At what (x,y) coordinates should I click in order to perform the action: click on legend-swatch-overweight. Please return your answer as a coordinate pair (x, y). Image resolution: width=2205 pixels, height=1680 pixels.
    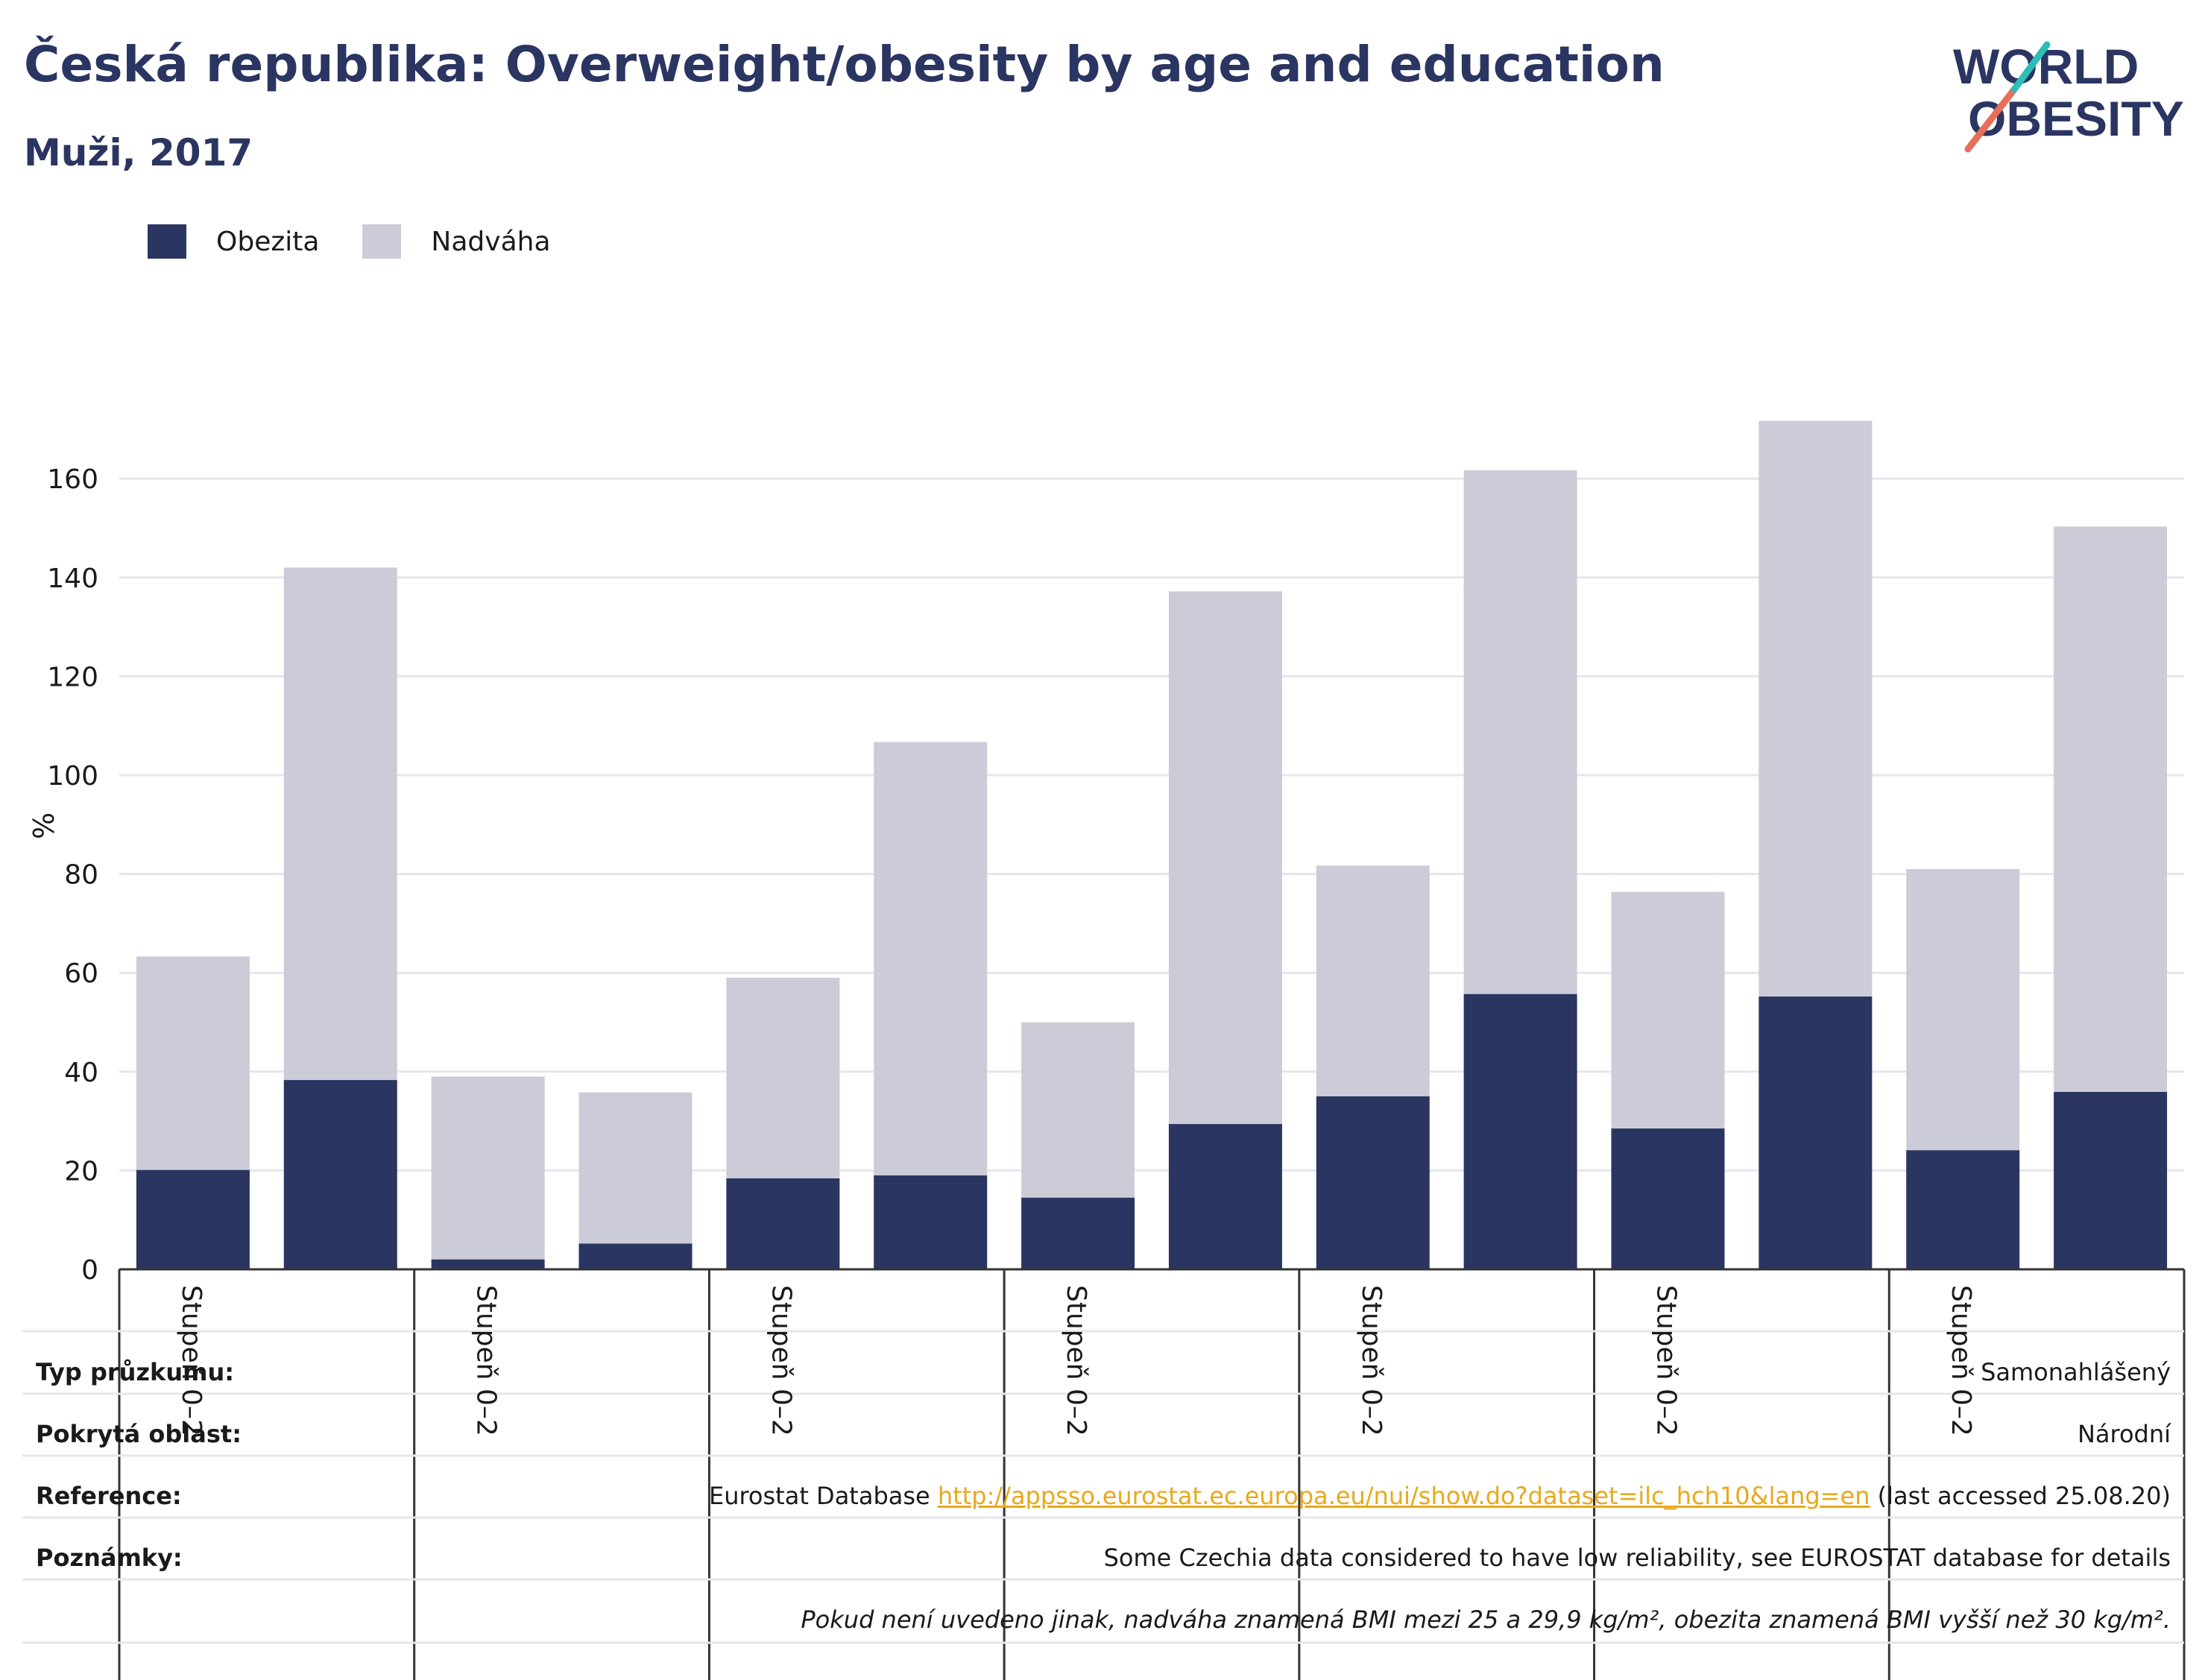
    Looking at the image, I should click on (382, 241).